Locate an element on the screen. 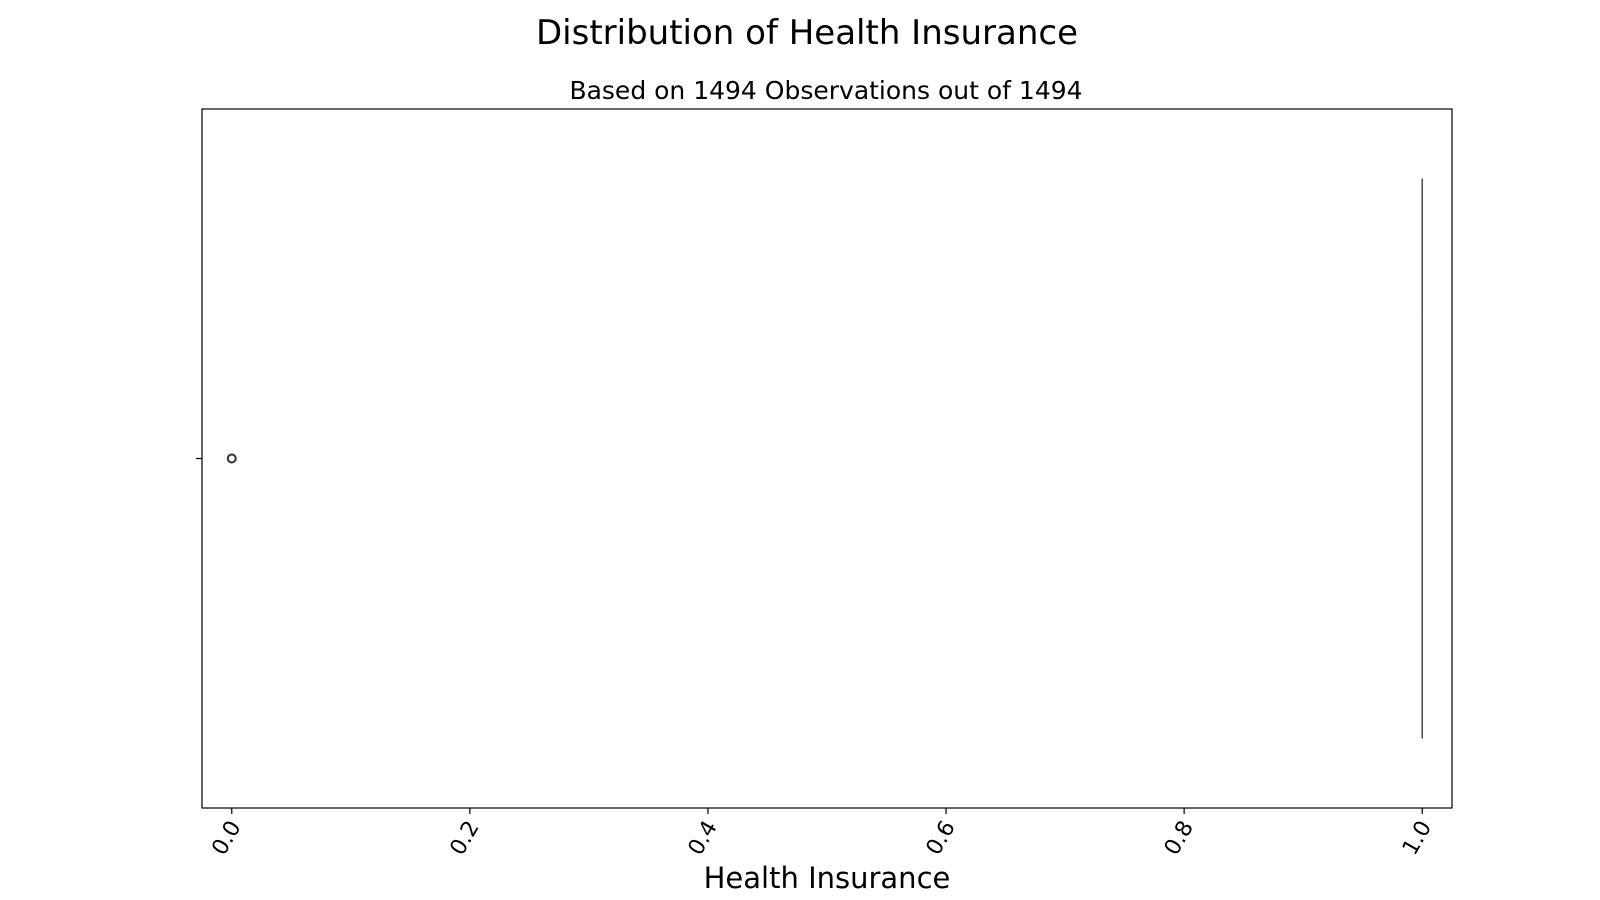 The width and height of the screenshot is (1600, 900). x-tick-label: 0.4 is located at coordinates (703, 838).